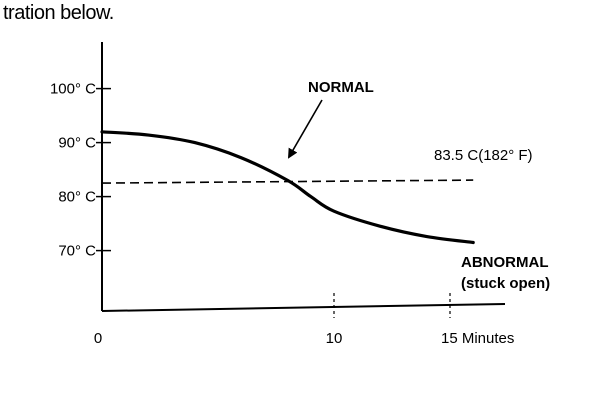 This screenshot has height=400, width=600. I want to click on normal-arrow, so click(305, 129).